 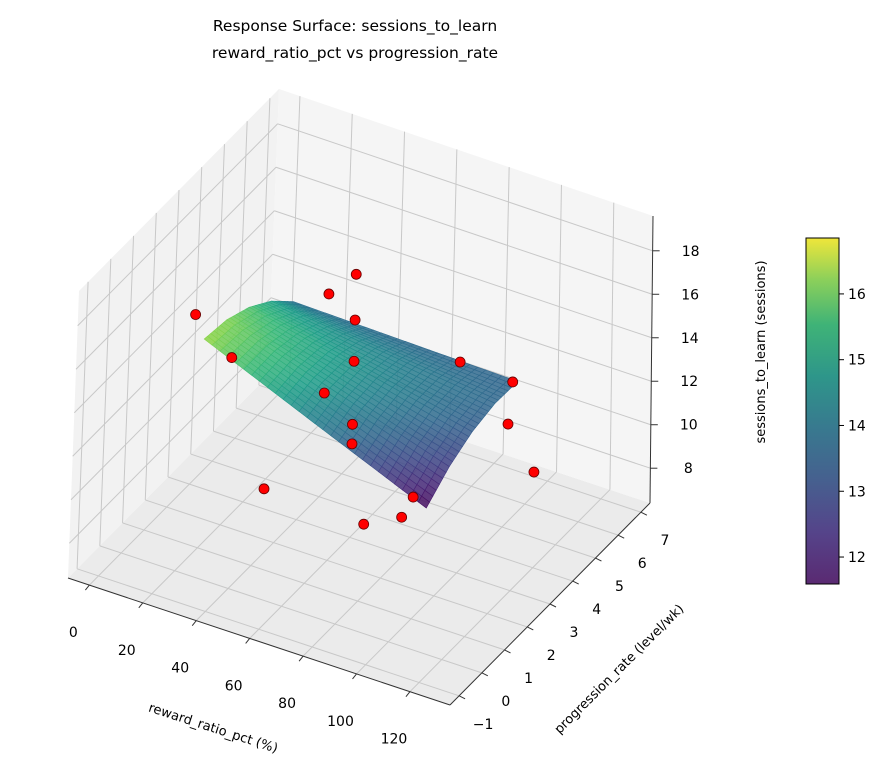 What do you see at coordinates (857, 426) in the screenshot?
I see `colorbar-tick-label: 14` at bounding box center [857, 426].